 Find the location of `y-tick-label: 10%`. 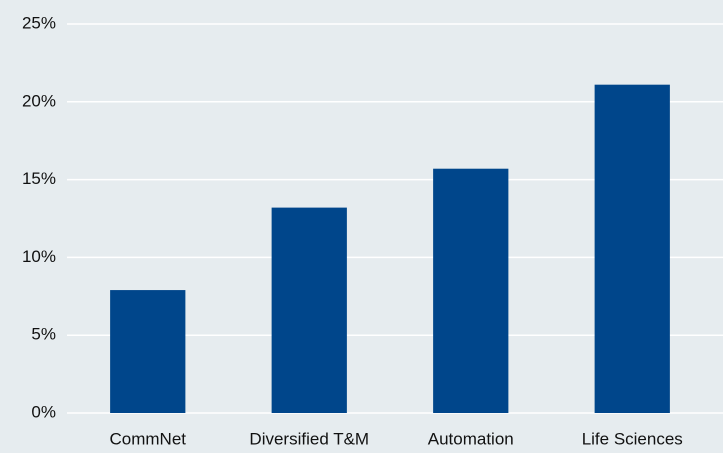

y-tick-label: 10% is located at coordinates (39, 256).